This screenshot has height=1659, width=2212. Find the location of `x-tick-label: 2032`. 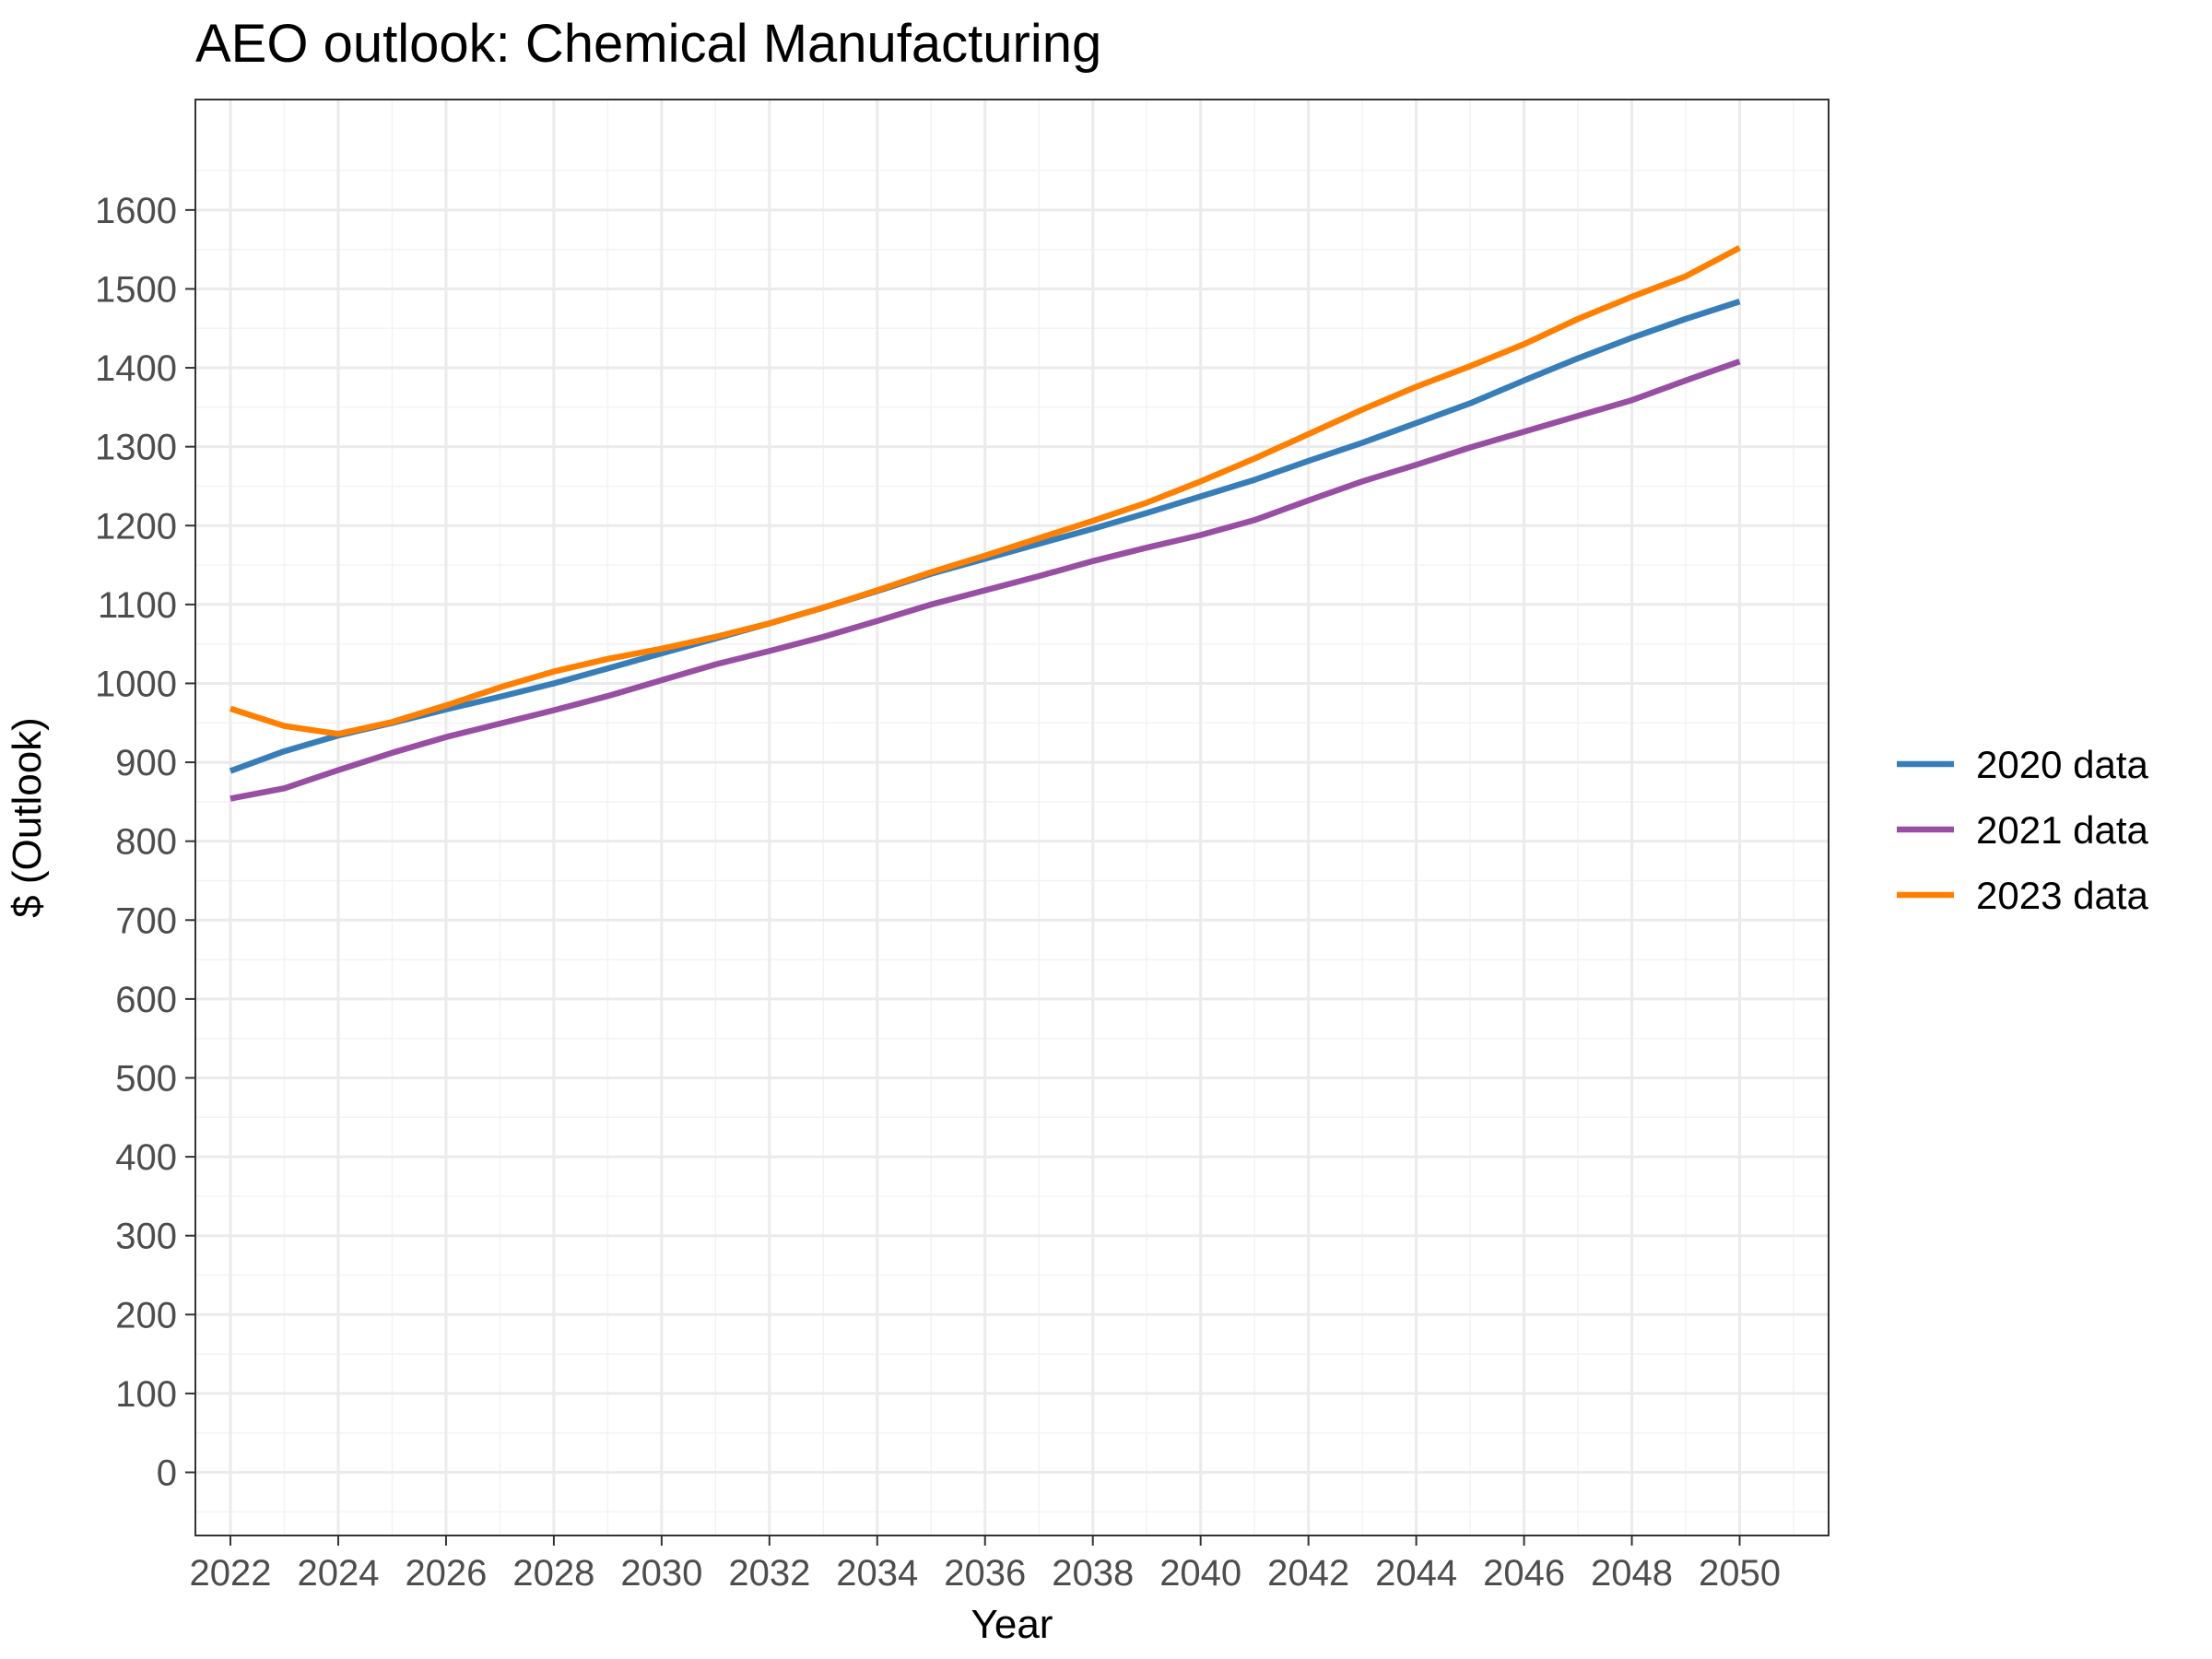

x-tick-label: 2032 is located at coordinates (769, 1573).